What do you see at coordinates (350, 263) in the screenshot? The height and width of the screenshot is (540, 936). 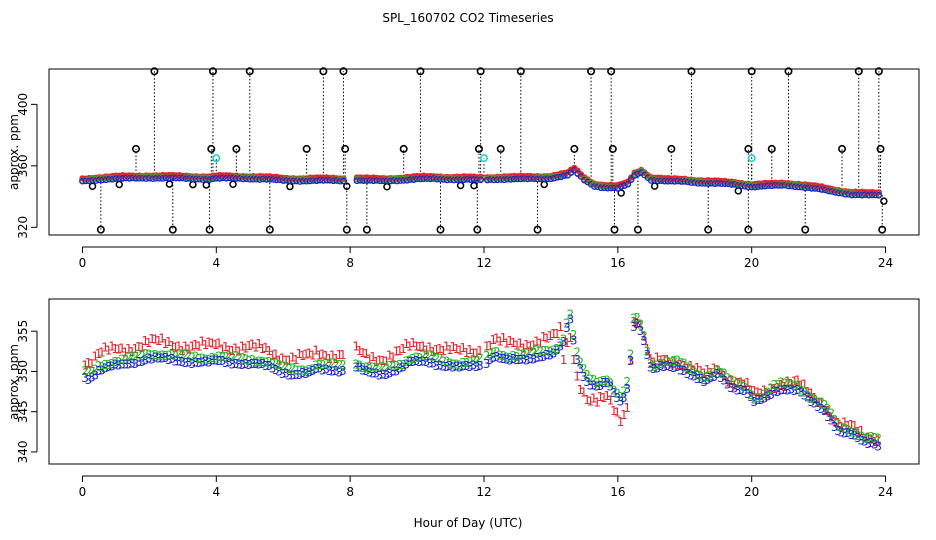 I see `x-tick-label: 8` at bounding box center [350, 263].